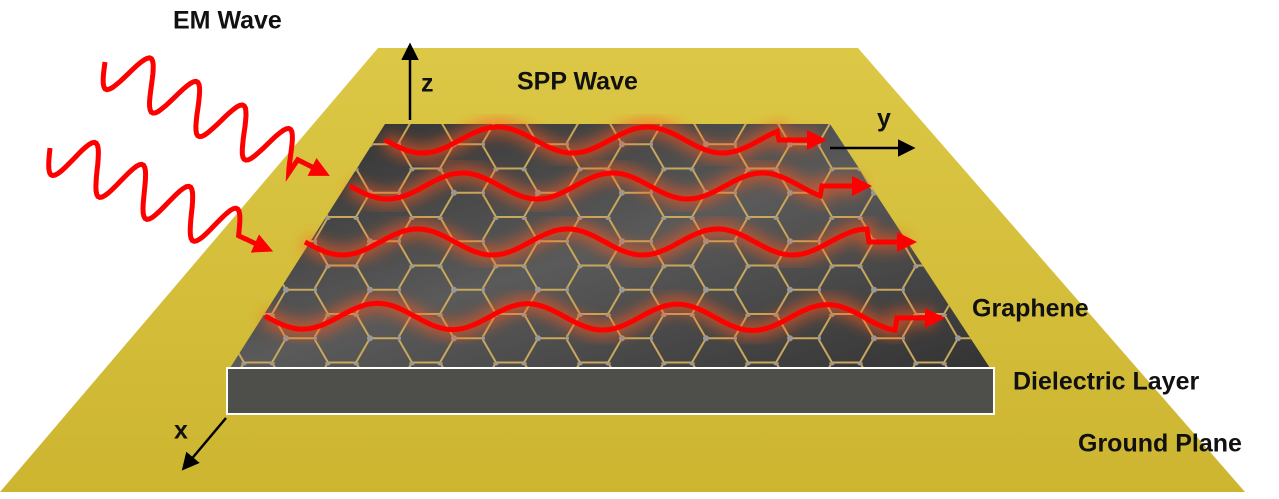 The width and height of the screenshot is (1279, 499). Describe the element at coordinates (1106, 382) in the screenshot. I see `dielectric-label: Dielectric Layer` at that location.